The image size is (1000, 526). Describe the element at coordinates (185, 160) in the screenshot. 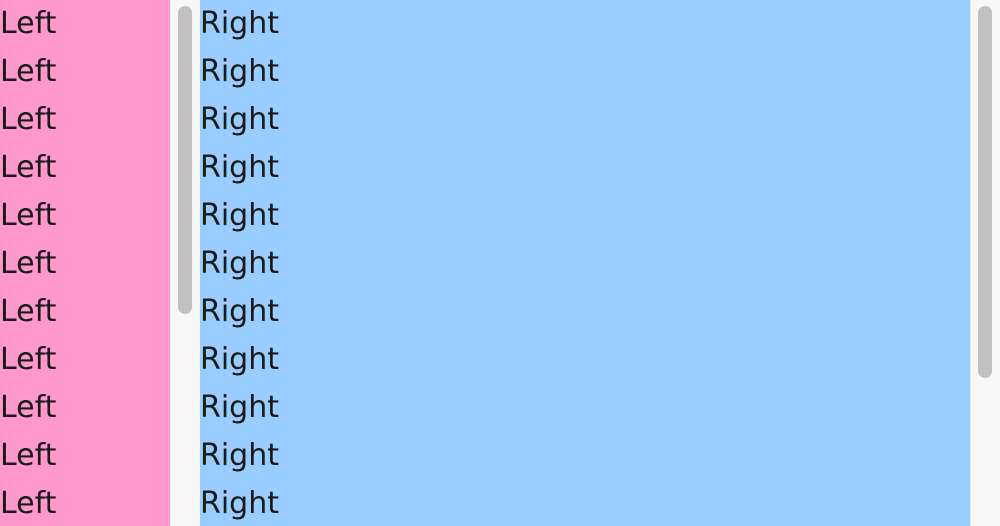

I see `left-scrollbar-thumb` at that location.